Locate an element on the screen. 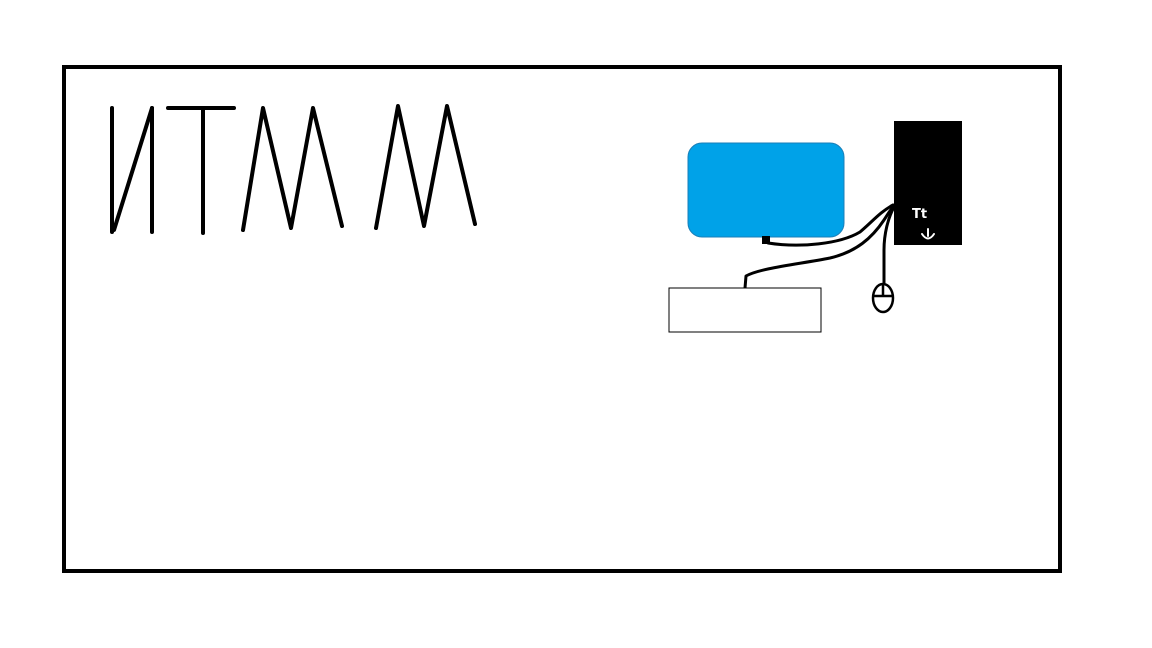 This screenshot has width=1152, height=648. handwritten-title is located at coordinates (293, 169).